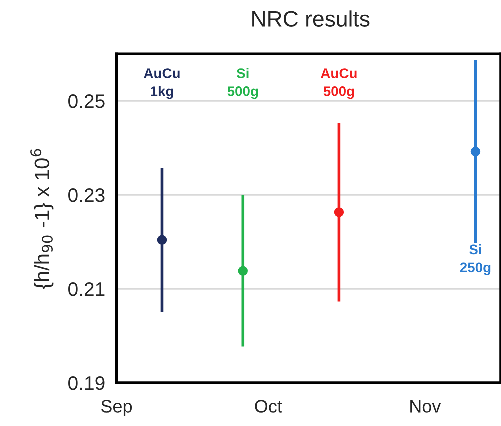 The width and height of the screenshot is (501, 426). I want to click on text: Si 500g, so click(243, 84).